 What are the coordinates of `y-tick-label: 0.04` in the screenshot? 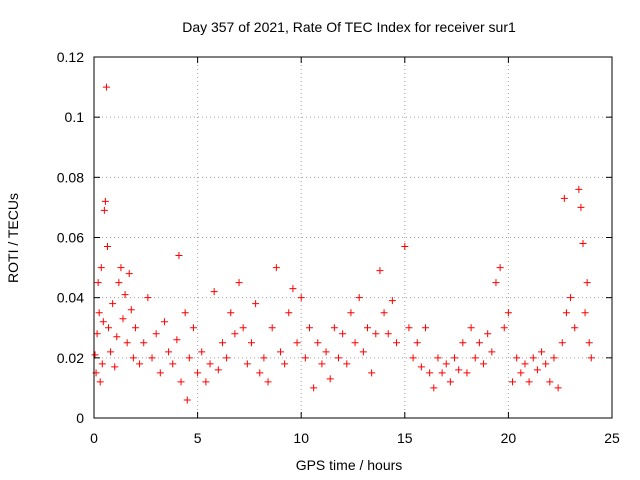 It's located at (70, 298).